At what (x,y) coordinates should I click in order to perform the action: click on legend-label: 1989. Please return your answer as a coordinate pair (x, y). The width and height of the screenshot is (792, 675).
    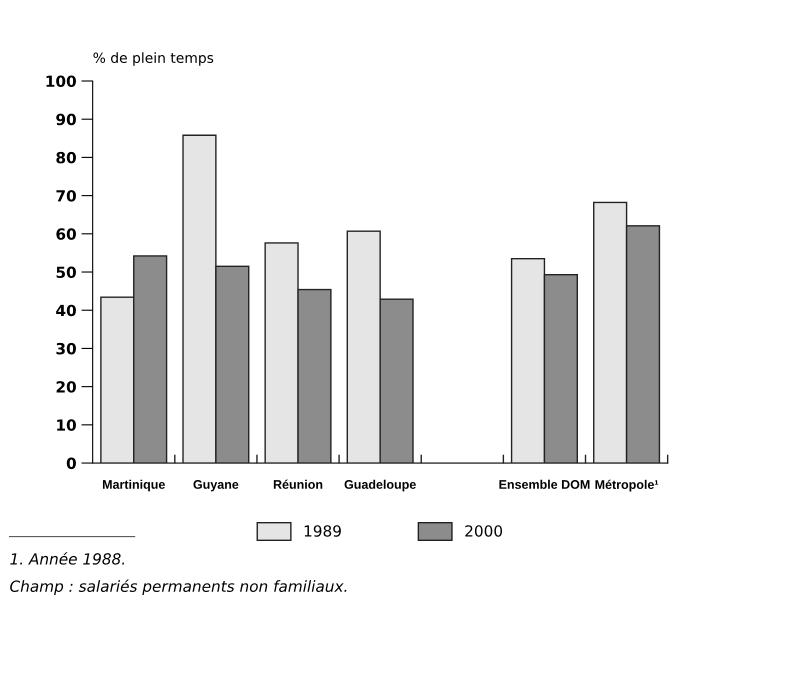
    Looking at the image, I should click on (322, 531).